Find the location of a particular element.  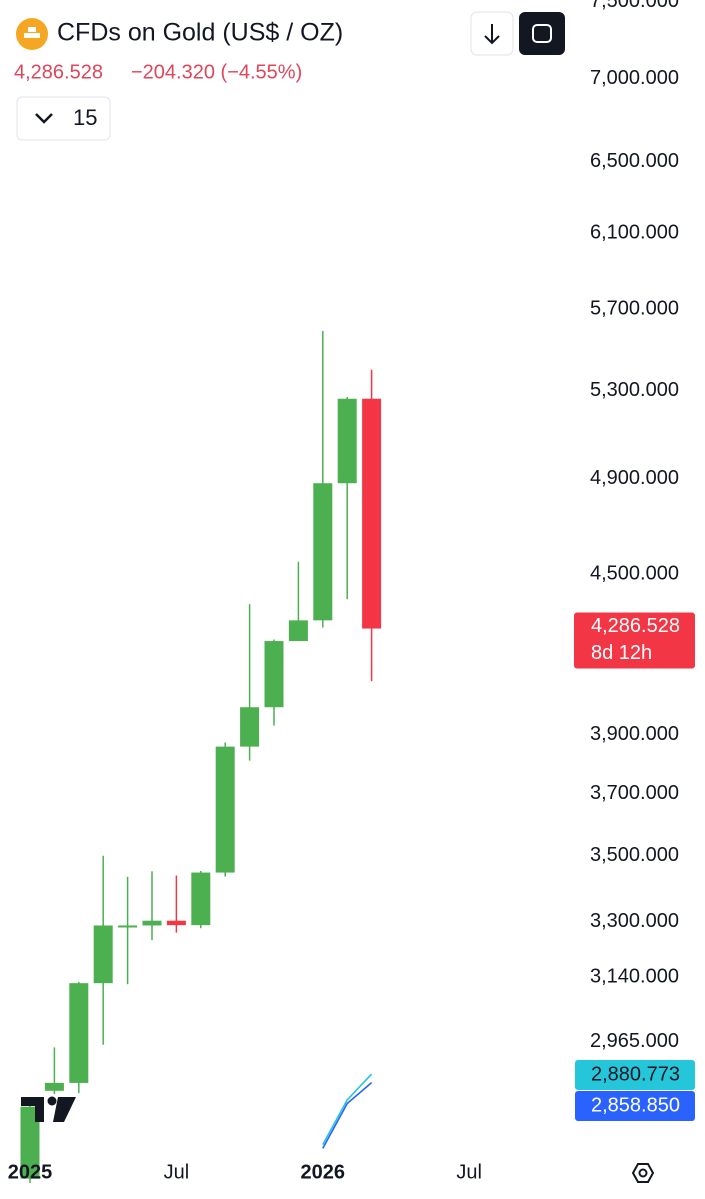

x-tick-label: 2025 is located at coordinates (30, 1172).